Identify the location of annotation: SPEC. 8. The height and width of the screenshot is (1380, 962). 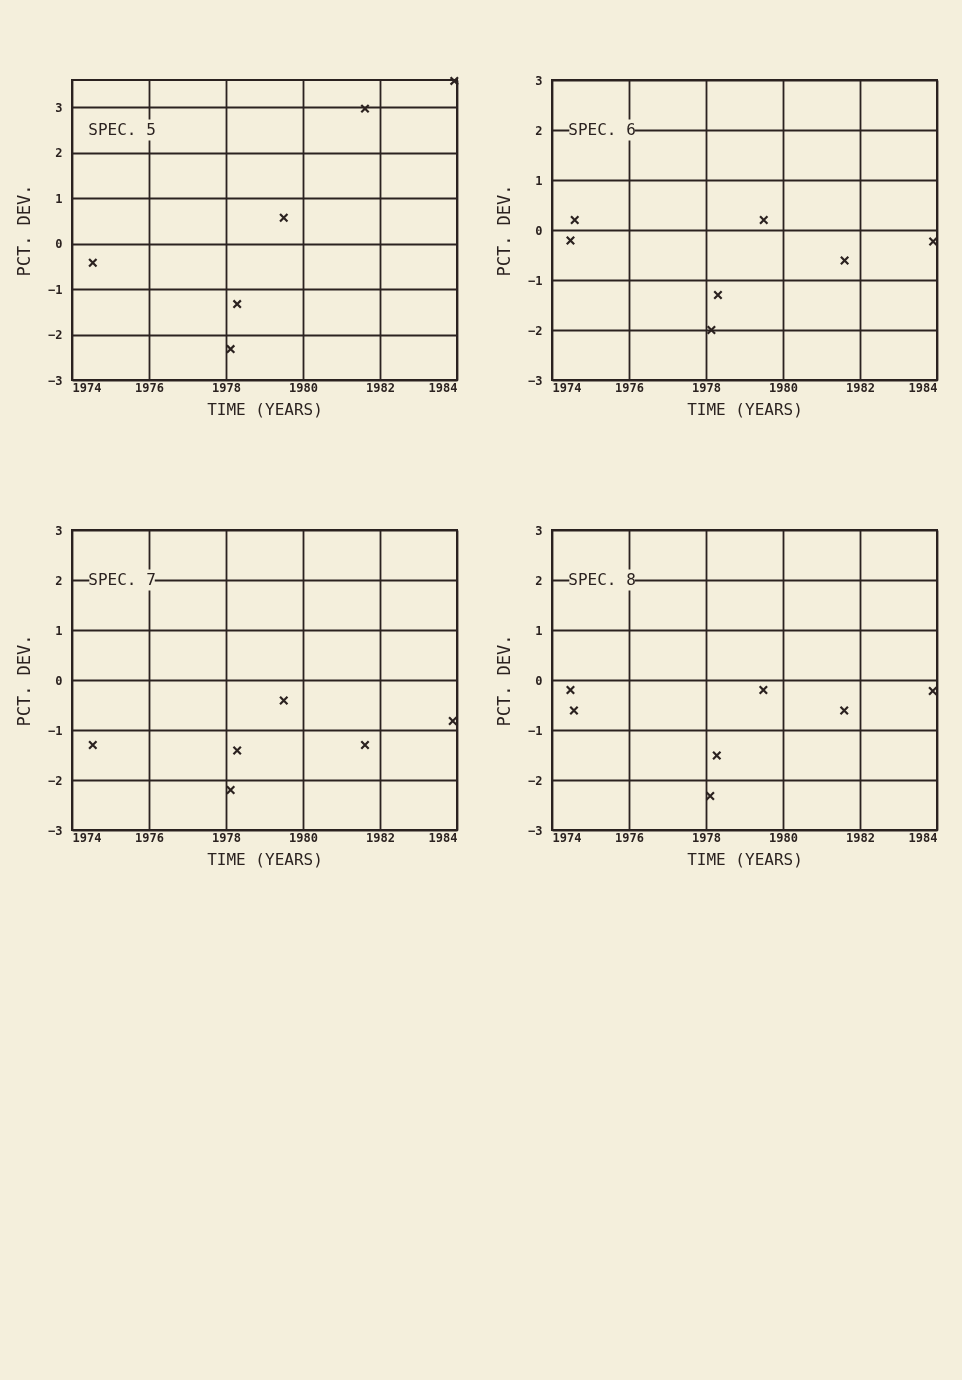
(602, 579).